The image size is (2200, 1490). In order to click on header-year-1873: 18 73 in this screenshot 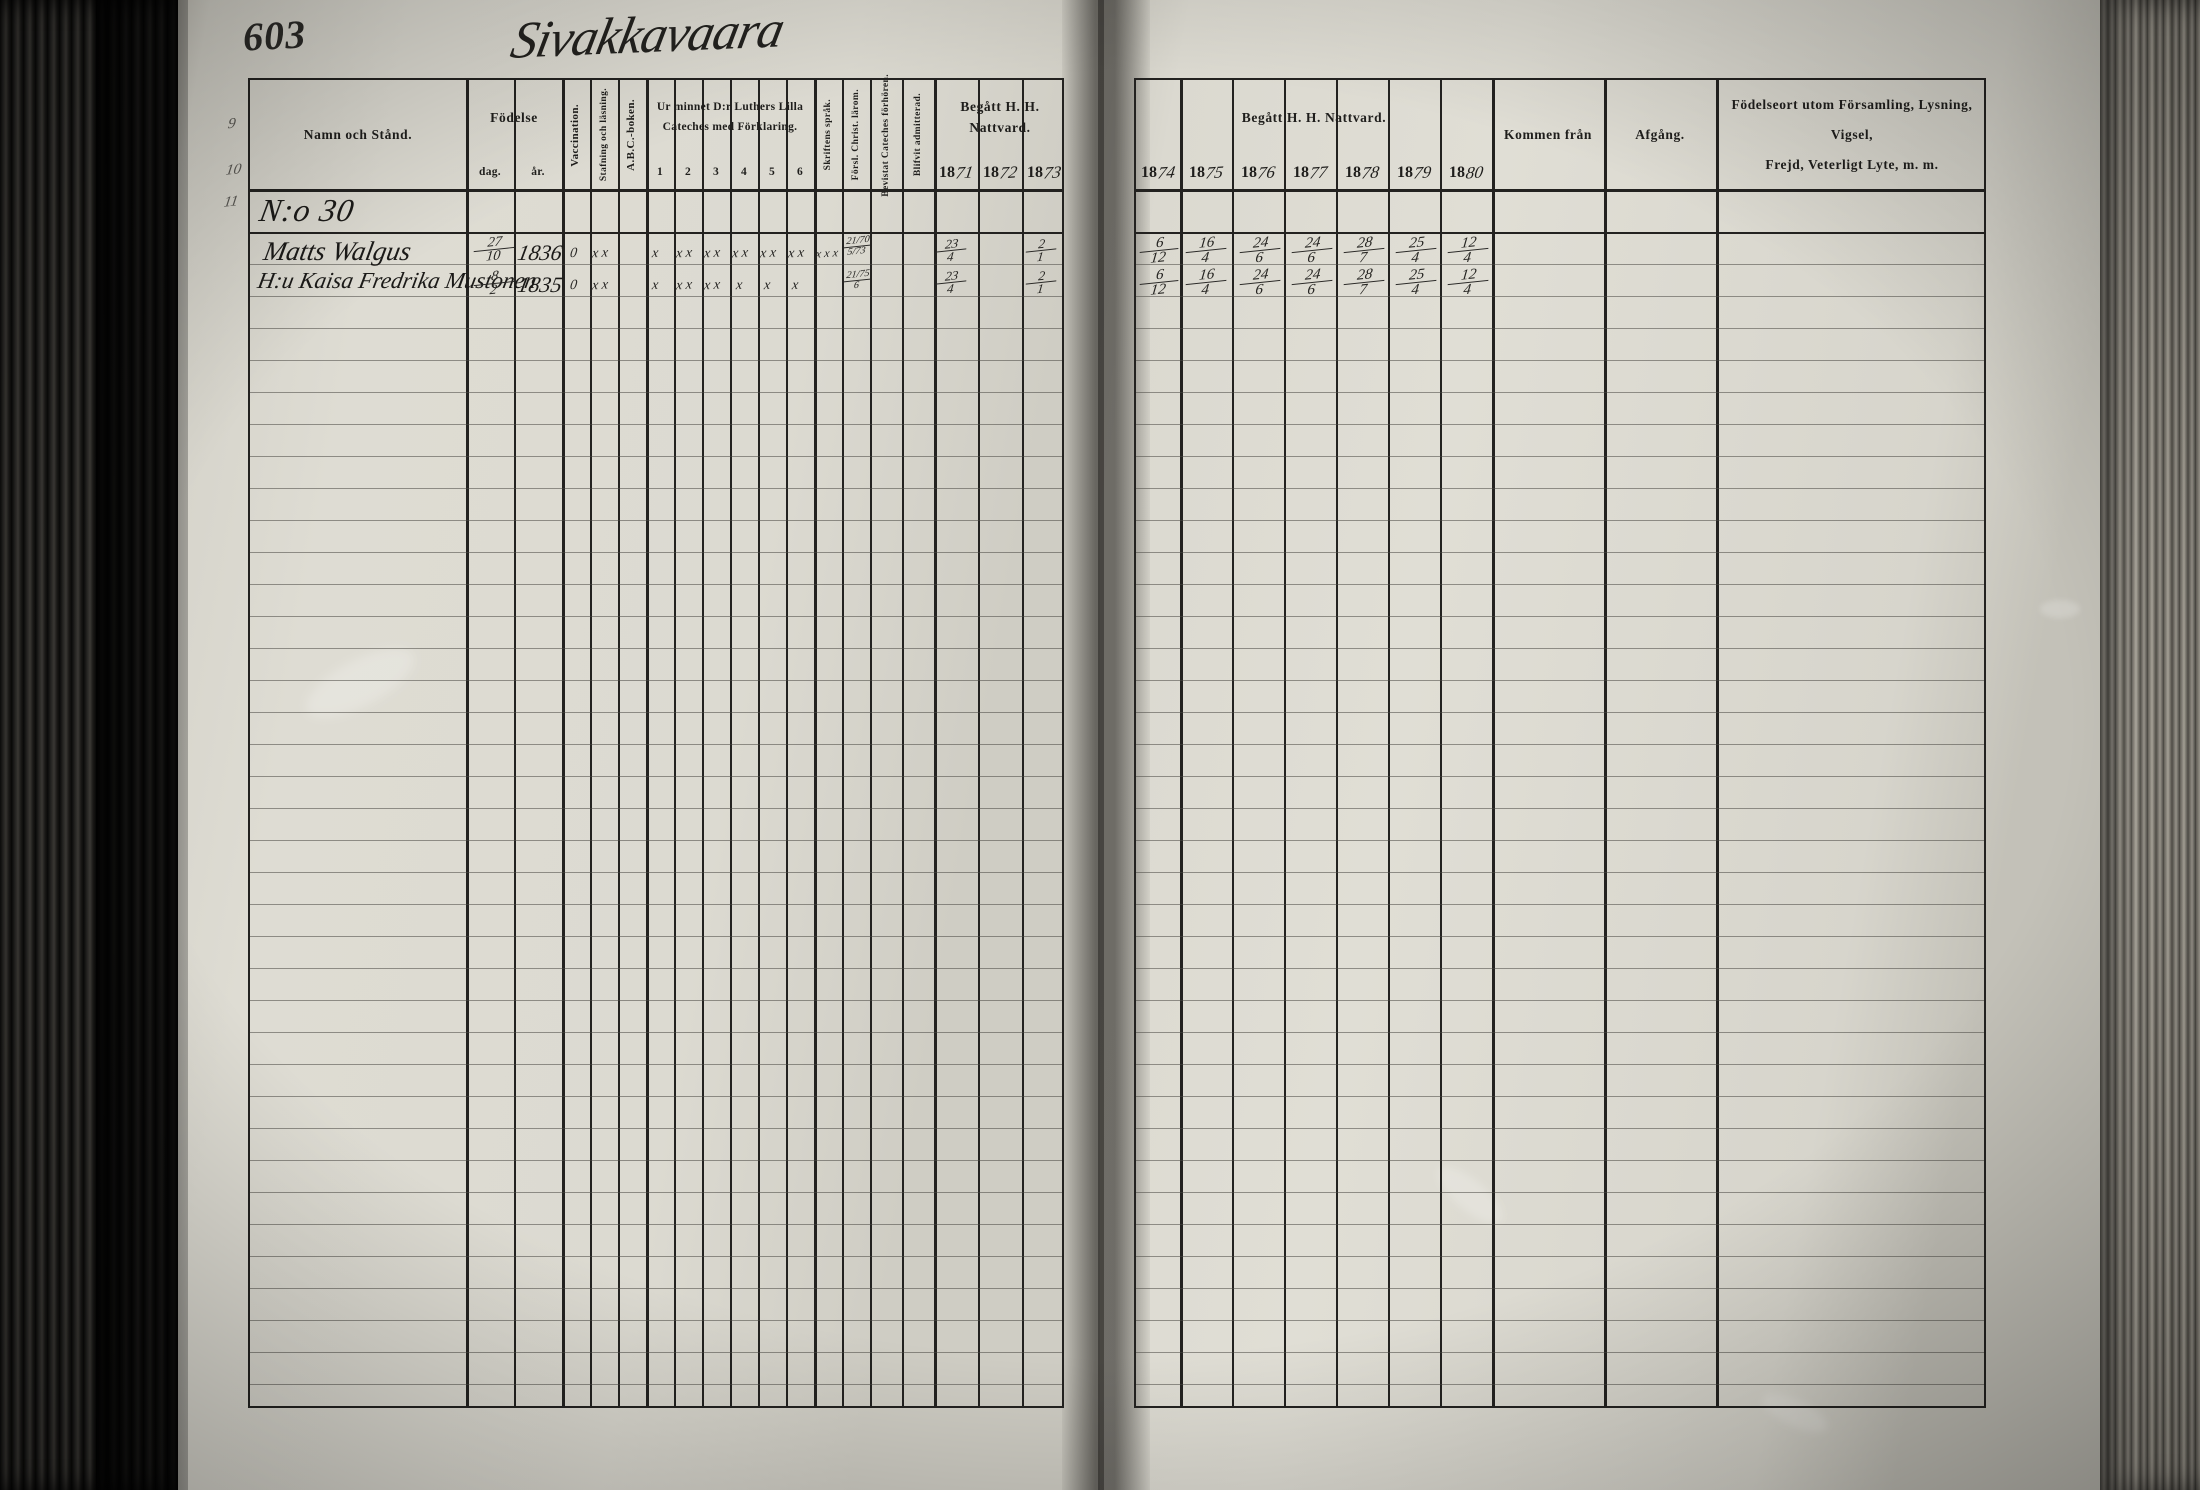, I will do `click(1044, 173)`.